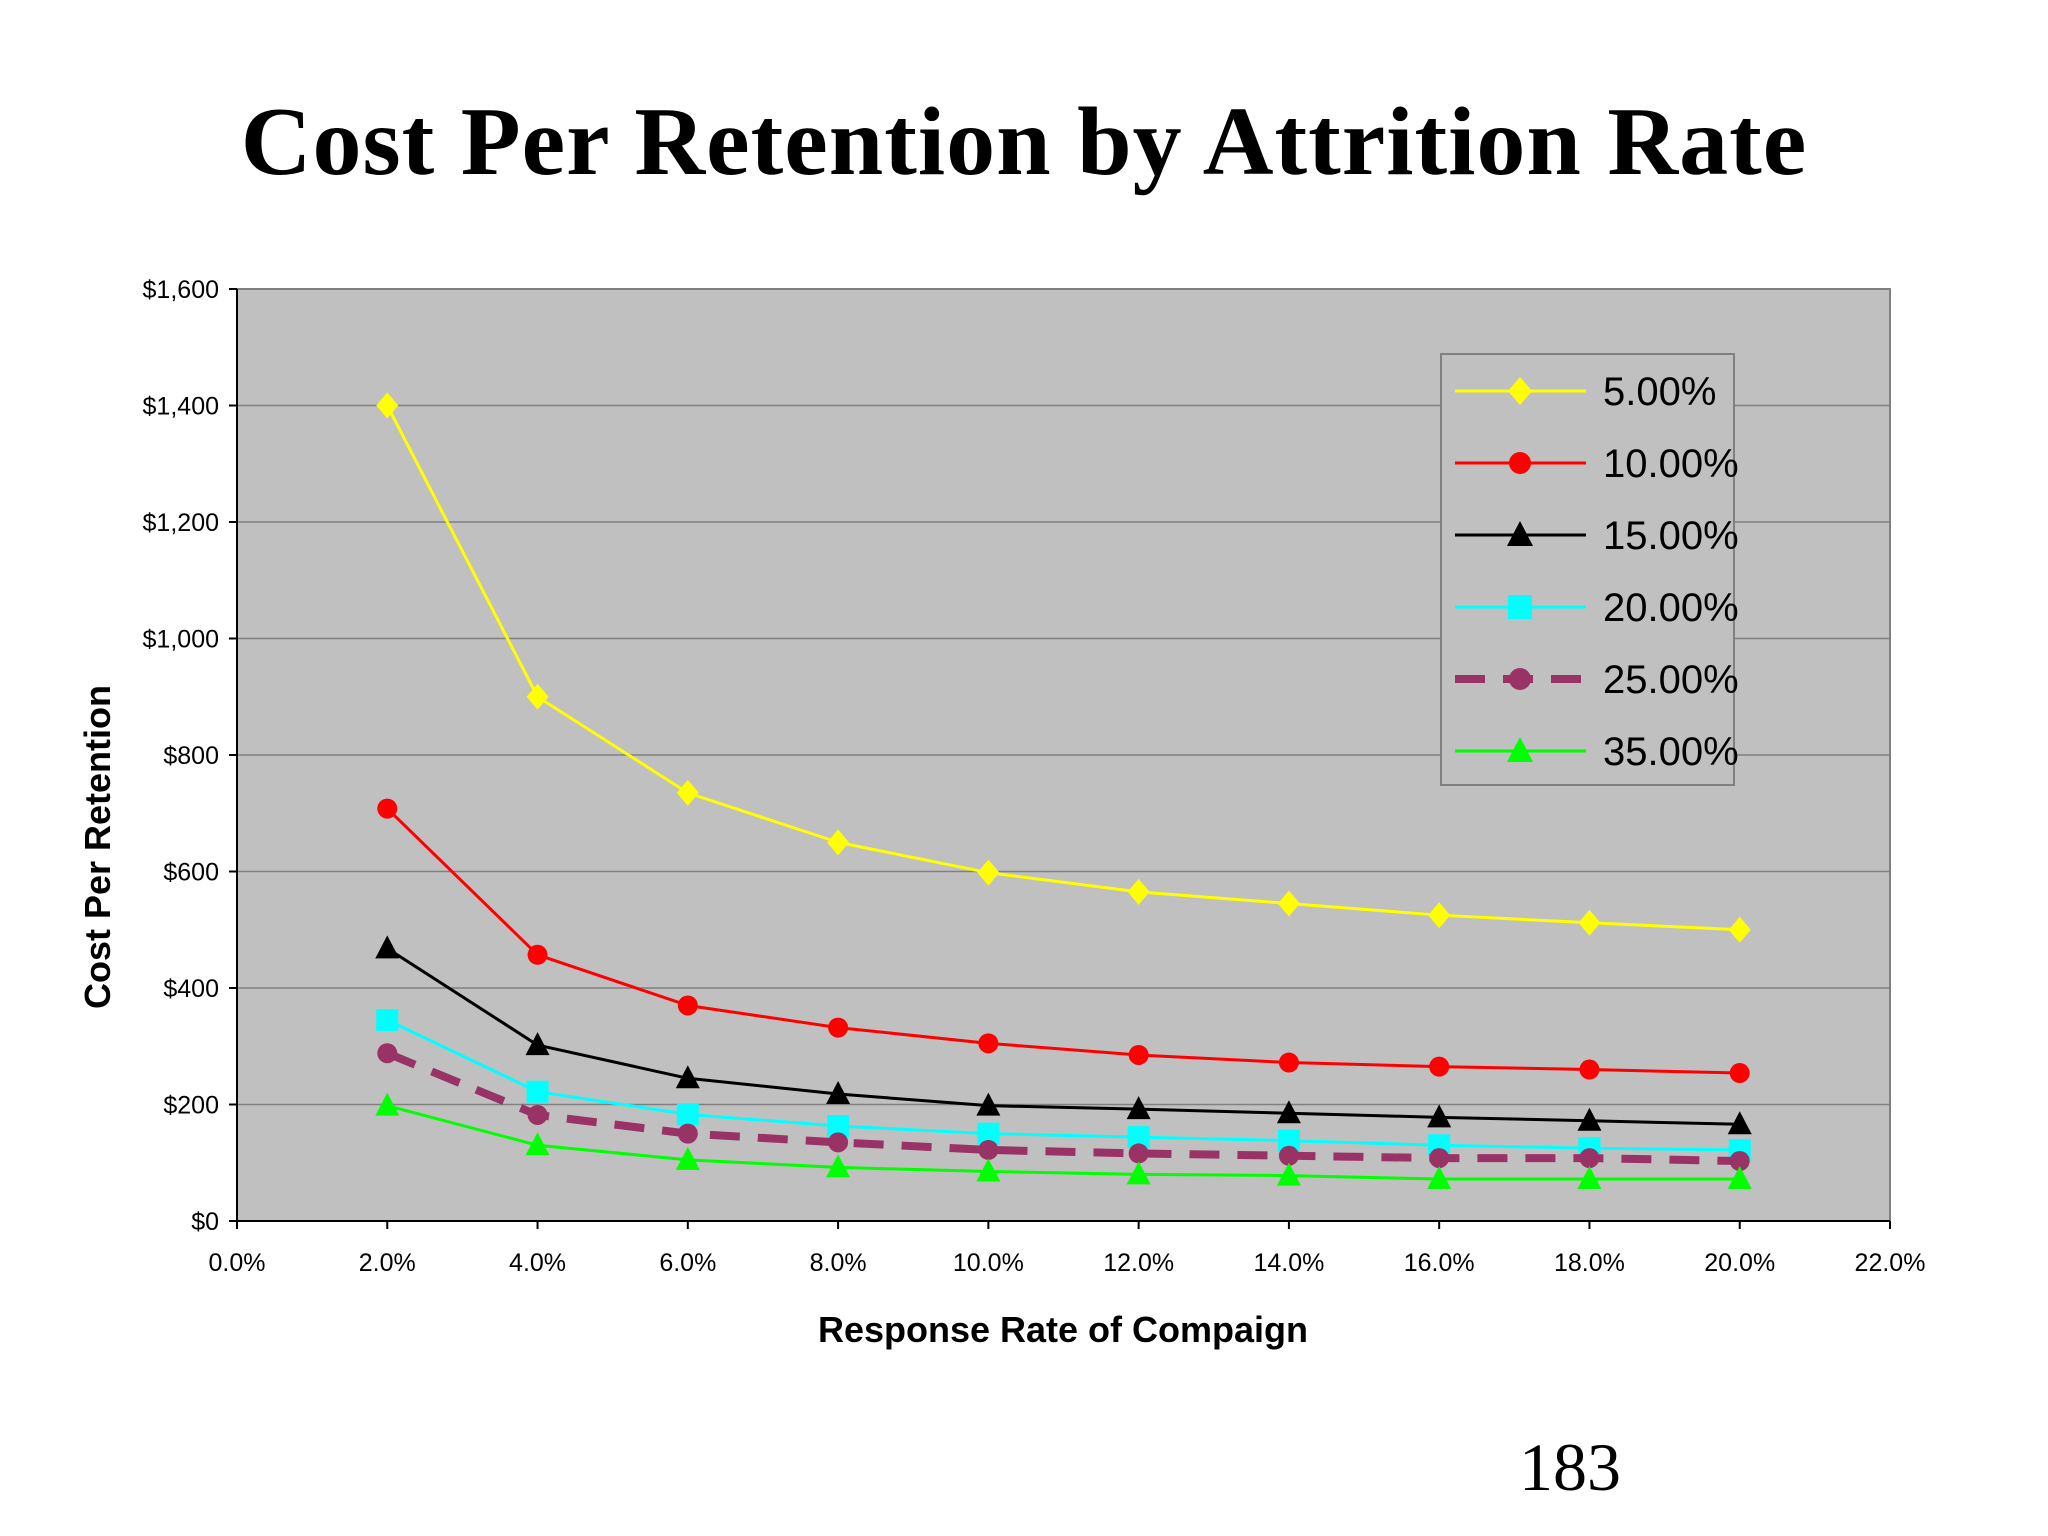 The width and height of the screenshot is (2048, 1536). What do you see at coordinates (181, 523) in the screenshot?
I see `y-tick-label: $1,200` at bounding box center [181, 523].